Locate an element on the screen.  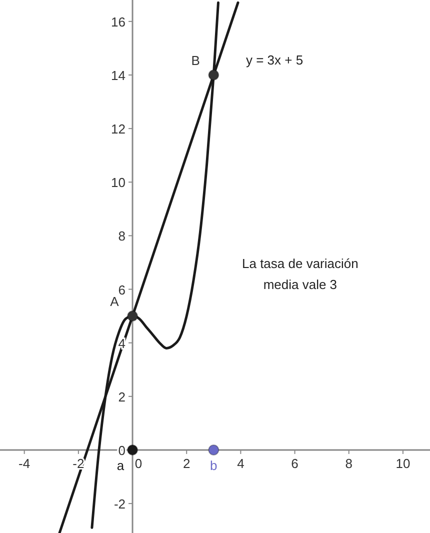
y-tick-label: 16 is located at coordinates (118, 22).